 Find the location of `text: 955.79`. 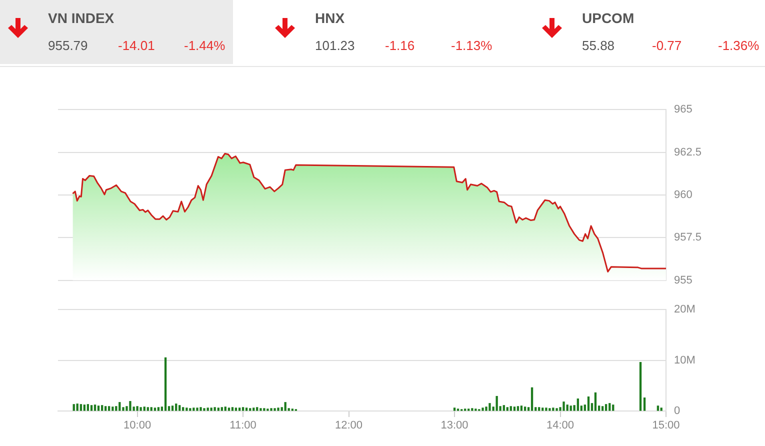

text: 955.79 is located at coordinates (68, 45).